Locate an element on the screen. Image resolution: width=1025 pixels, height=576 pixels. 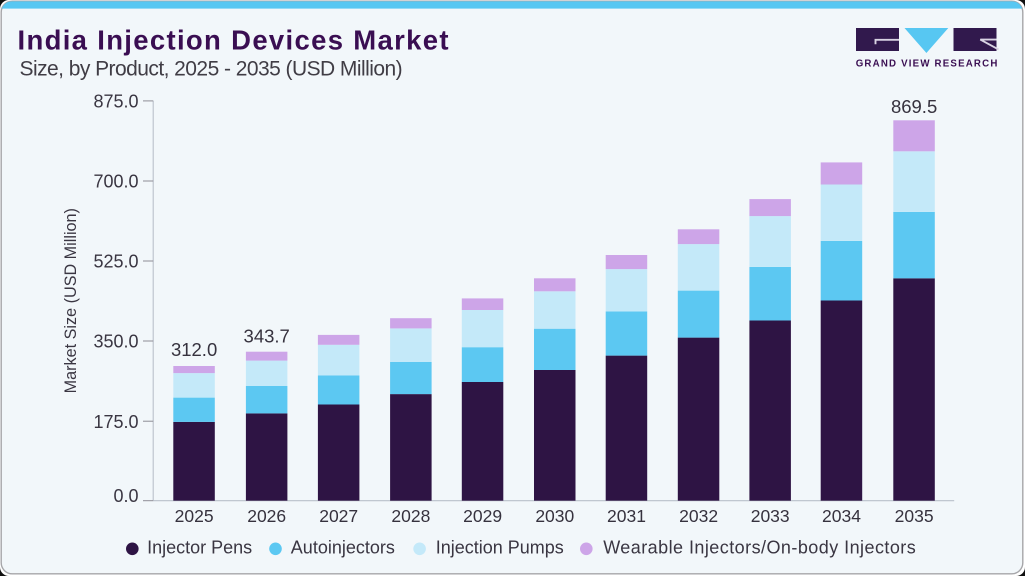
svg-text: 0.0 is located at coordinates (125, 496).